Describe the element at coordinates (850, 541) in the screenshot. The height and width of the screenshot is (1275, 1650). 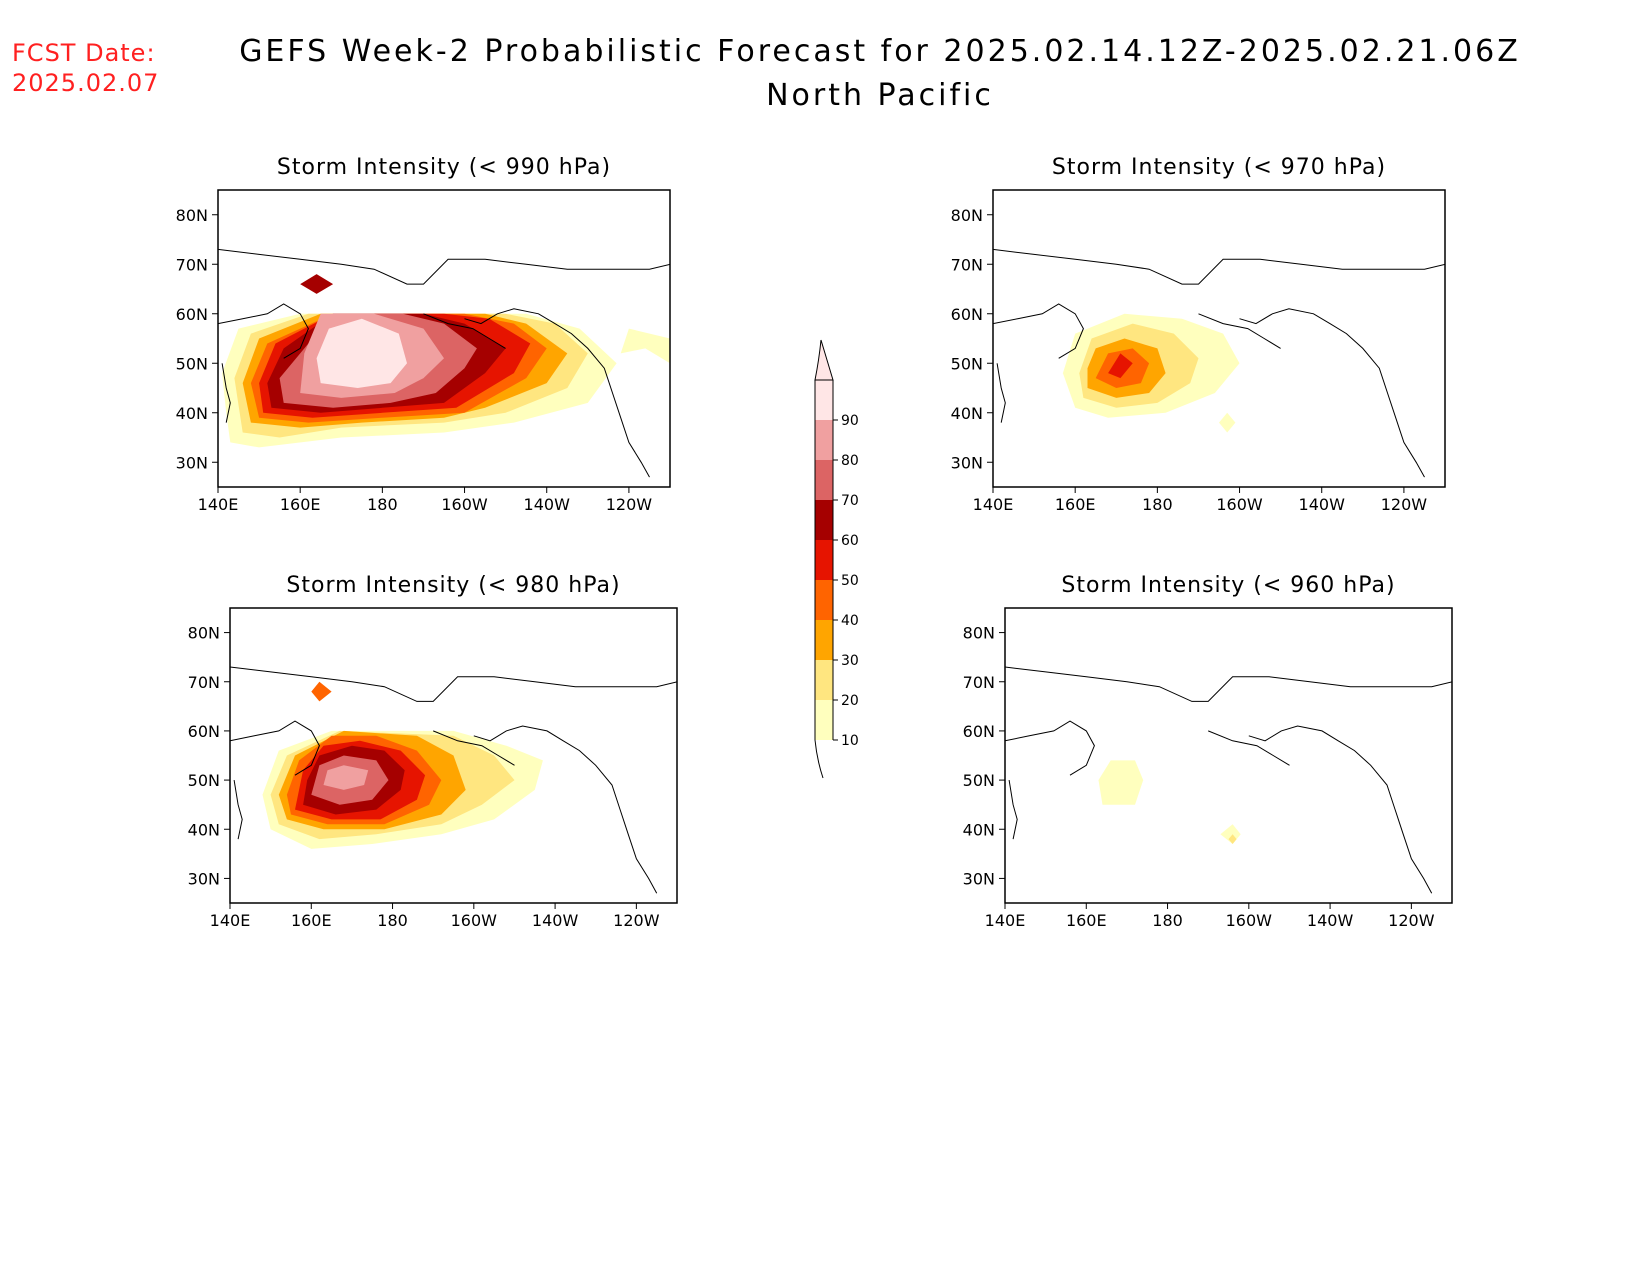
I see `colorbar-tick-label: 60` at that location.